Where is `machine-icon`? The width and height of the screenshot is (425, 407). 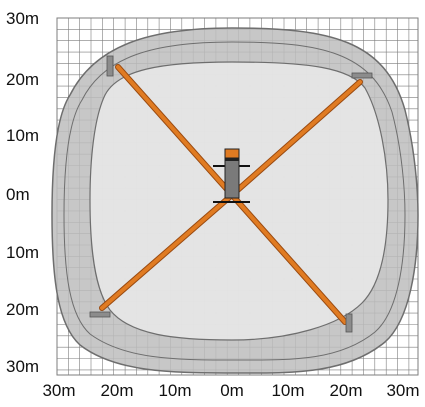
machine-icon is located at coordinates (231, 175).